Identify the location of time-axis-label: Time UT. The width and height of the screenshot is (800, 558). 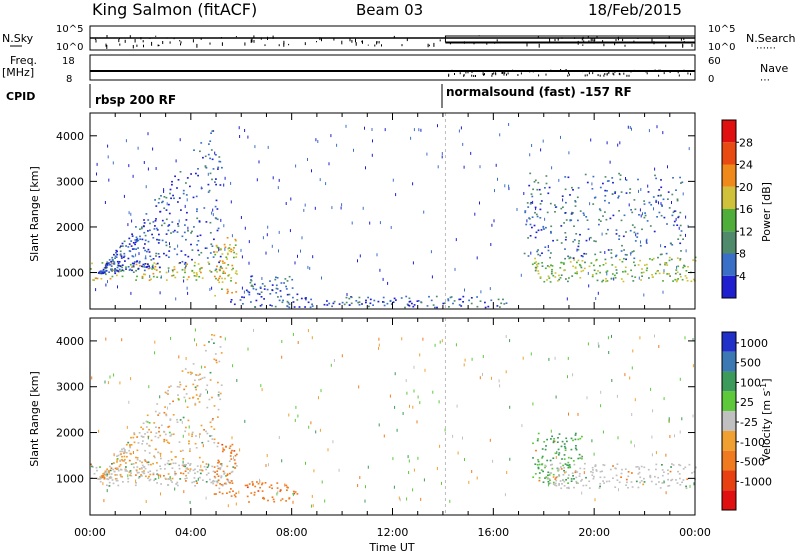
(391, 547).